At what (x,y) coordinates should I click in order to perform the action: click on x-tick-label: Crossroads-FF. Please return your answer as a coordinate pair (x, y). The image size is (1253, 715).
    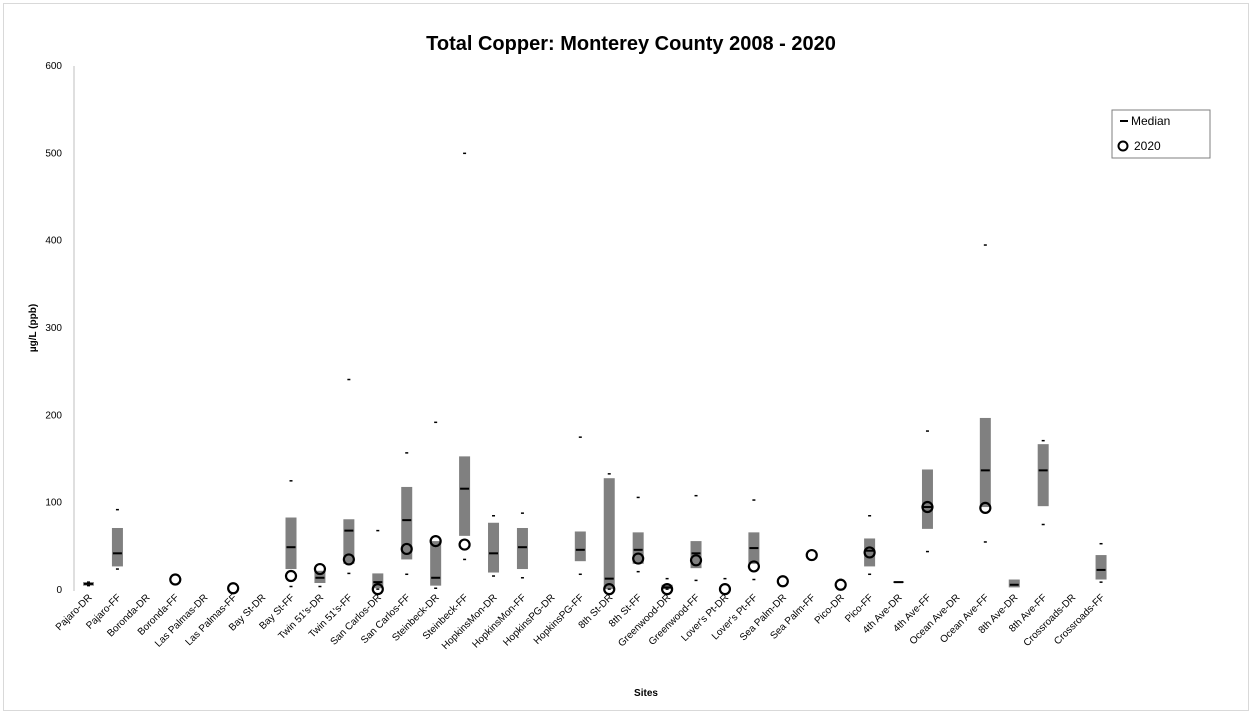
    Looking at the image, I should click on (1079, 619).